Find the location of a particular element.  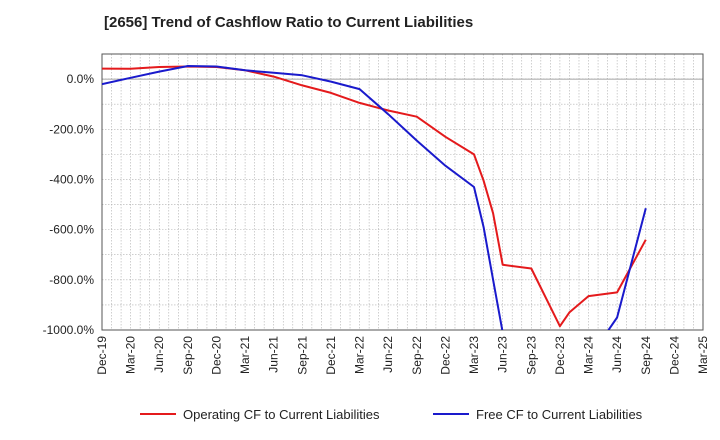

x-tick-label: Jun-23 is located at coordinates (503, 354).